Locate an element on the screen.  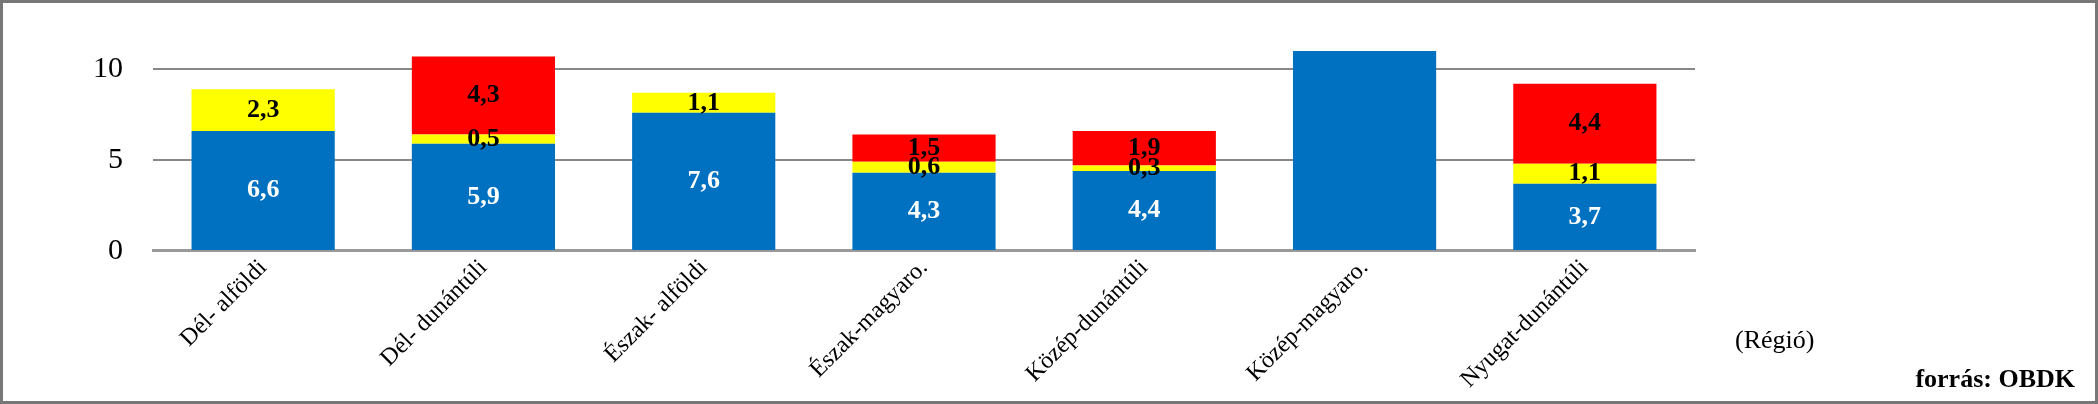
data-label: 7,6 is located at coordinates (703, 180).